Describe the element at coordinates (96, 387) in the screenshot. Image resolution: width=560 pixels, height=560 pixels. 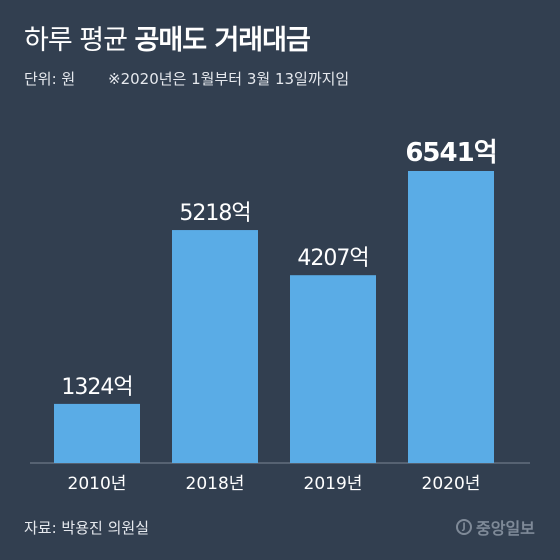
I see `data-label: 1324억` at that location.